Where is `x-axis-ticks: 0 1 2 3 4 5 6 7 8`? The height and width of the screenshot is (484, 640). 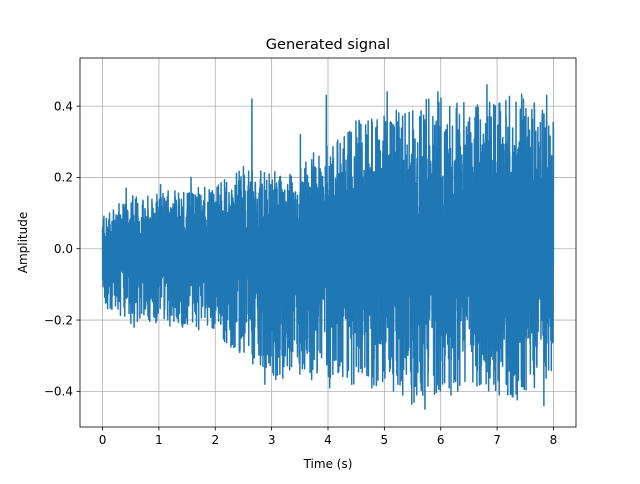
x-axis-ticks: 0 1 2 3 4 5 6 7 8 is located at coordinates (328, 437).